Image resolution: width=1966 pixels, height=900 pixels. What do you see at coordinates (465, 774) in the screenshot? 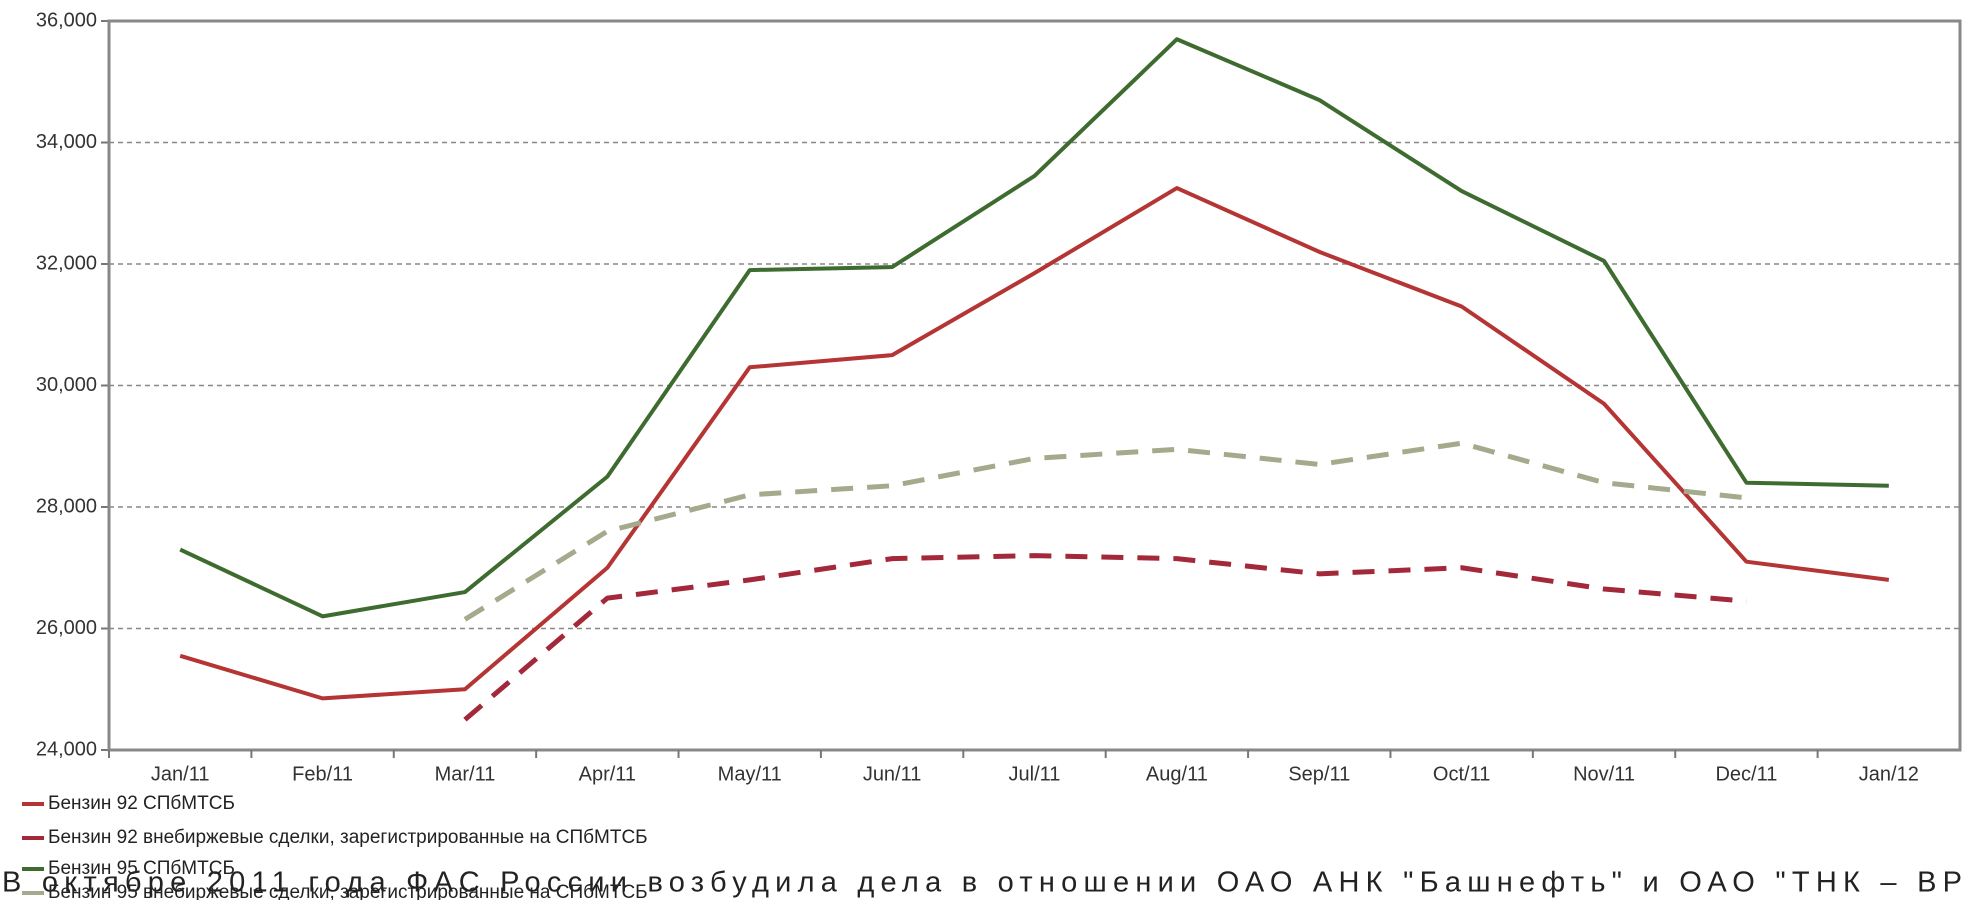
I see `x-tick-label: Mar/11` at bounding box center [465, 774].